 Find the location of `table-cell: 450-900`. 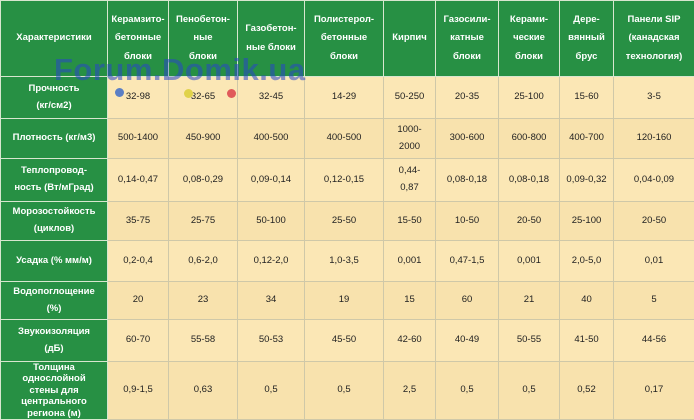

table-cell: 450-900 is located at coordinates (203, 139).